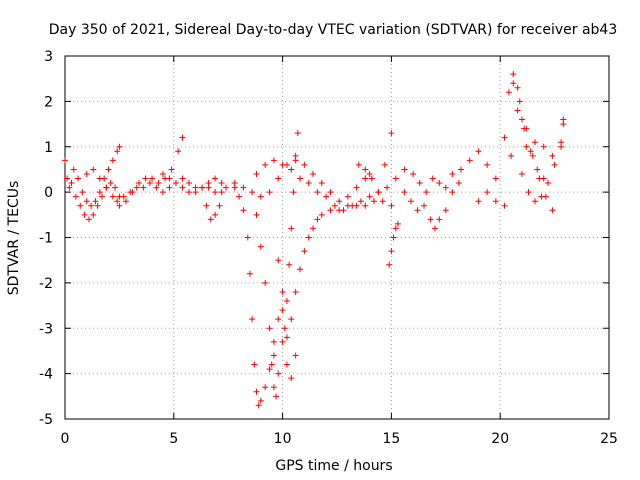 The image size is (640, 480). Describe the element at coordinates (46, 284) in the screenshot. I see `y-tick-label: -2` at that location.